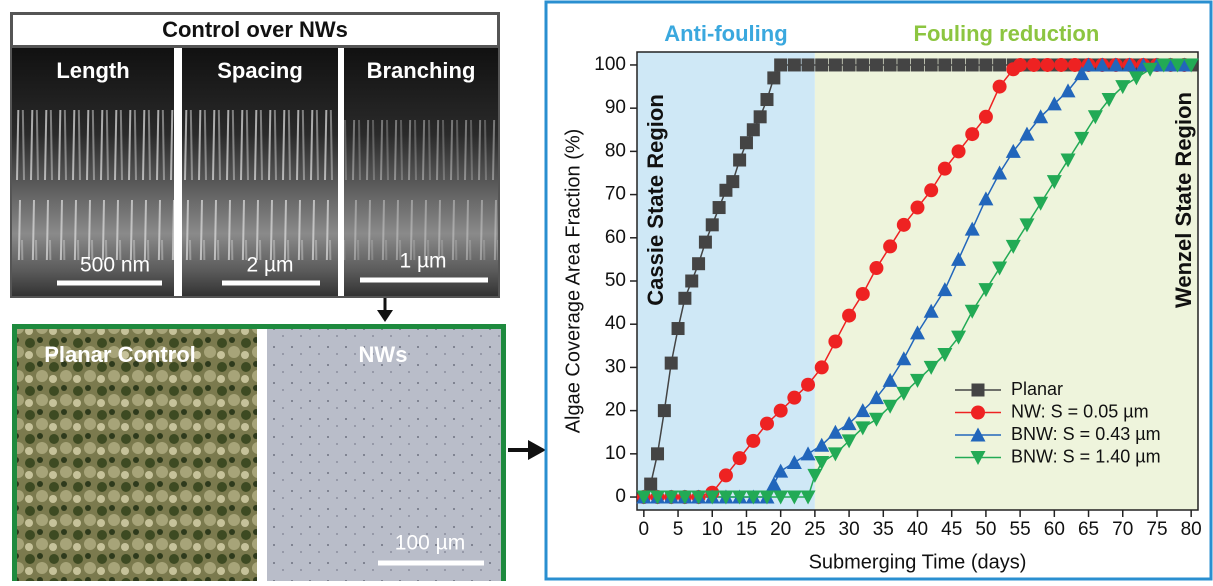 Image resolution: width=1213 pixels, height=586 pixels. What do you see at coordinates (712, 529) in the screenshot?
I see `x-tick-label: 10` at bounding box center [712, 529].